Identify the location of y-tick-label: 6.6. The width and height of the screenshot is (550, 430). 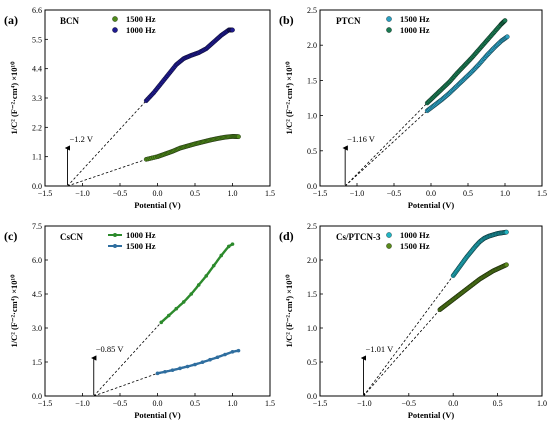
(37, 10).